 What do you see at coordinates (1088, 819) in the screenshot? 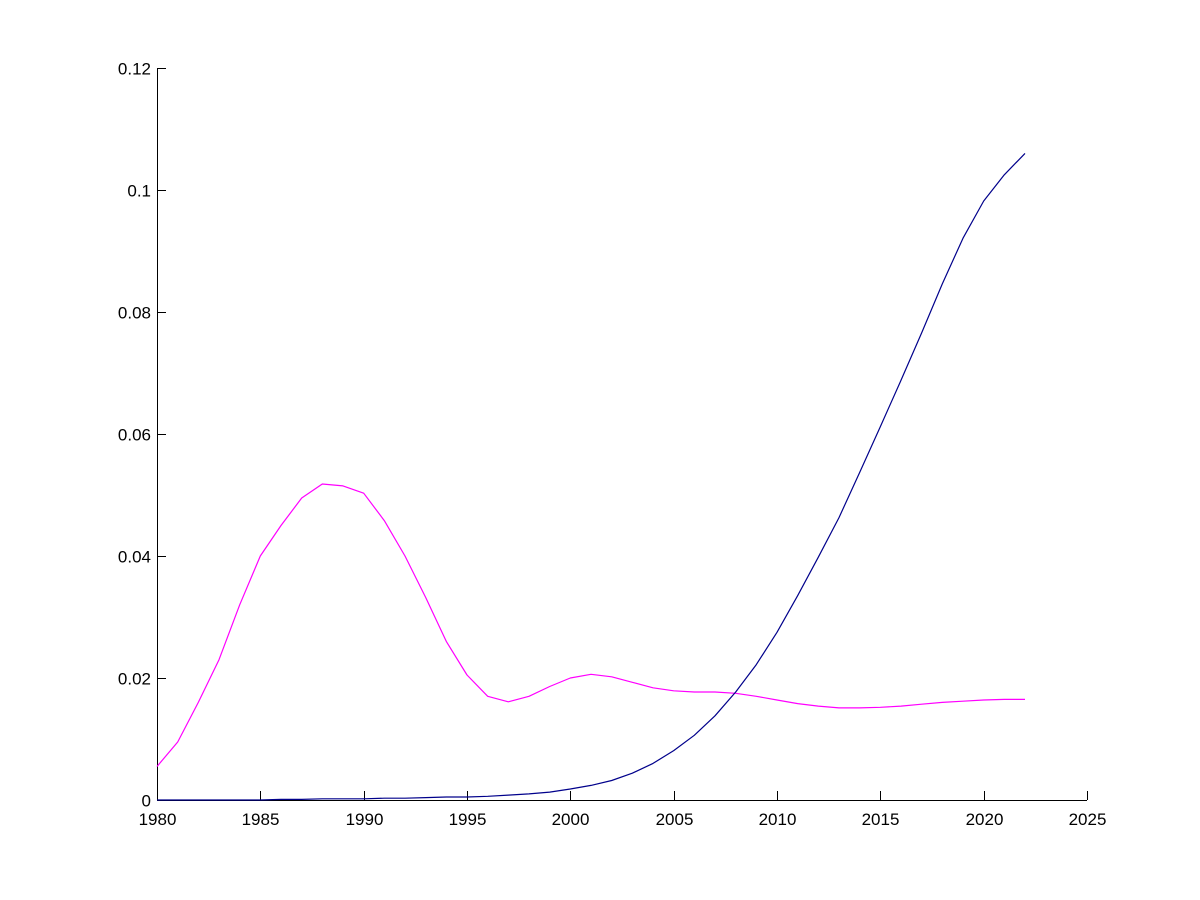
I see `x-tick-label: 2025` at bounding box center [1088, 819].